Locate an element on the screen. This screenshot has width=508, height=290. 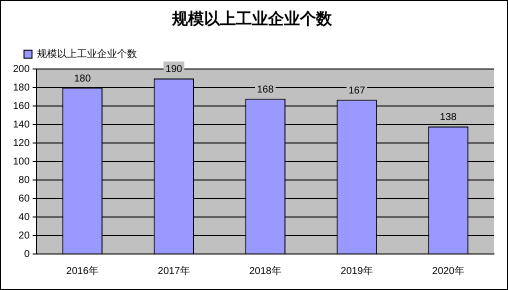
y-tick-label: 60 is located at coordinates (24, 198).